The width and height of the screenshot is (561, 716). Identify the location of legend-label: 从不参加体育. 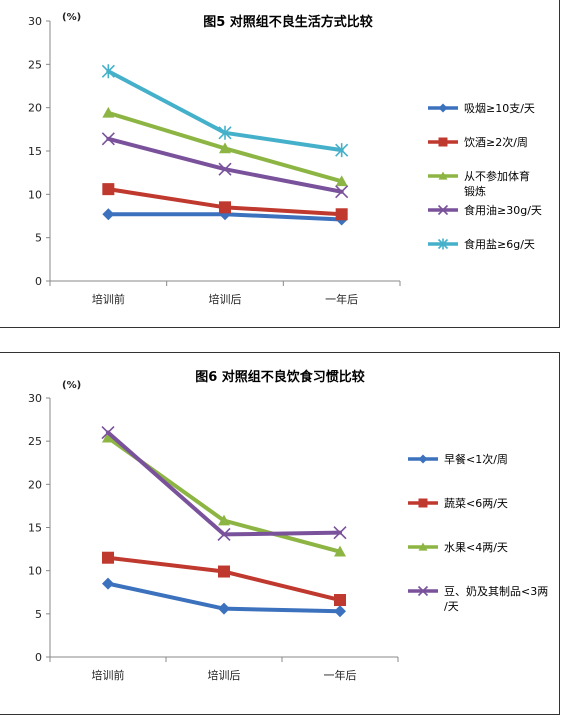
(497, 176).